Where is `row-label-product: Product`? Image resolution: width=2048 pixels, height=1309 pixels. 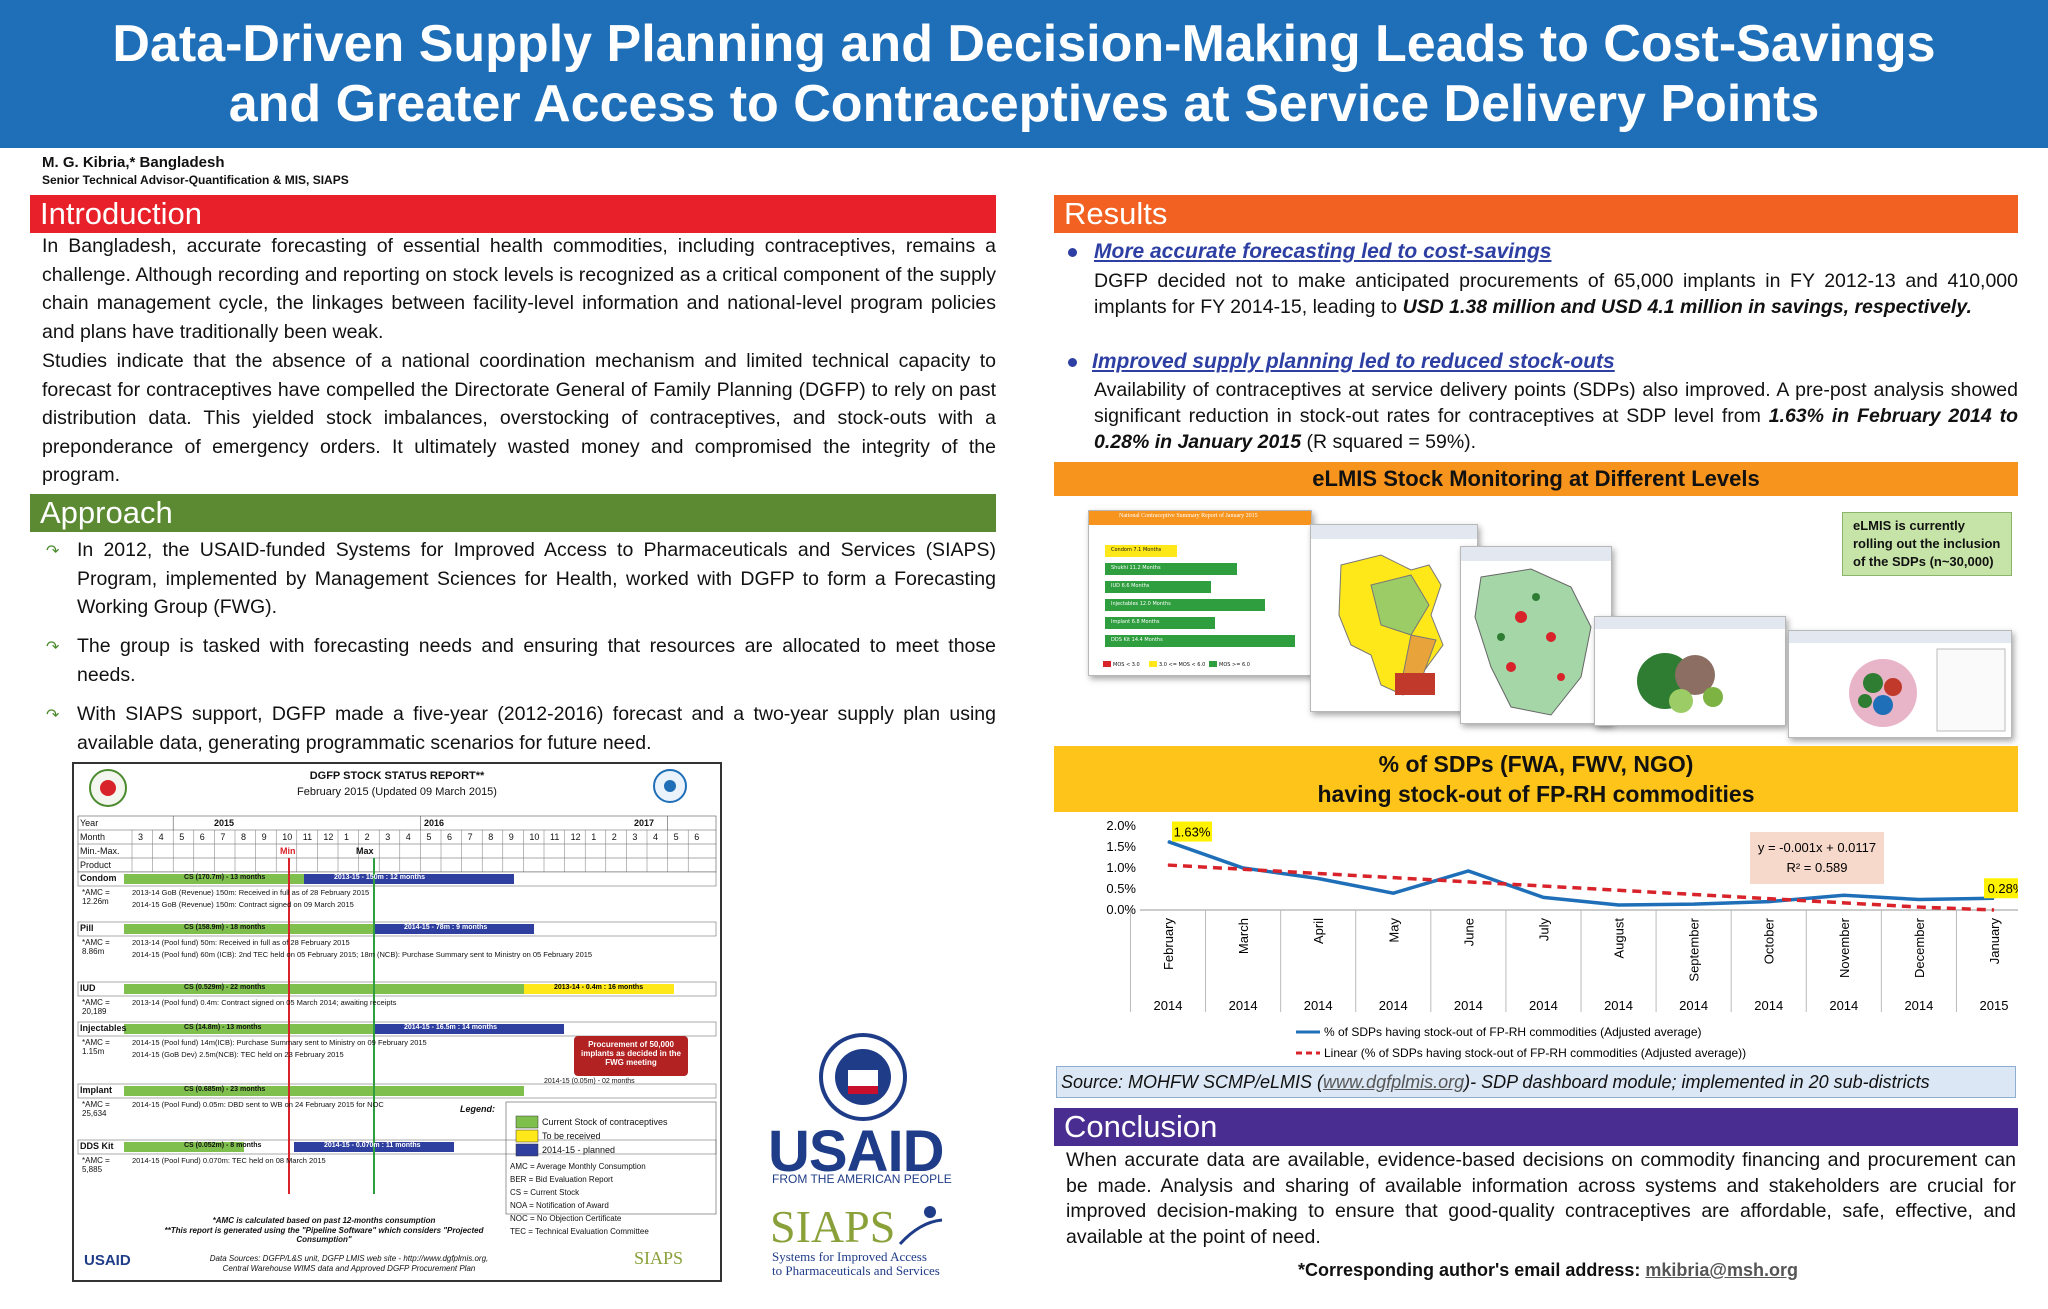
row-label-product: Product is located at coordinates (96, 865).